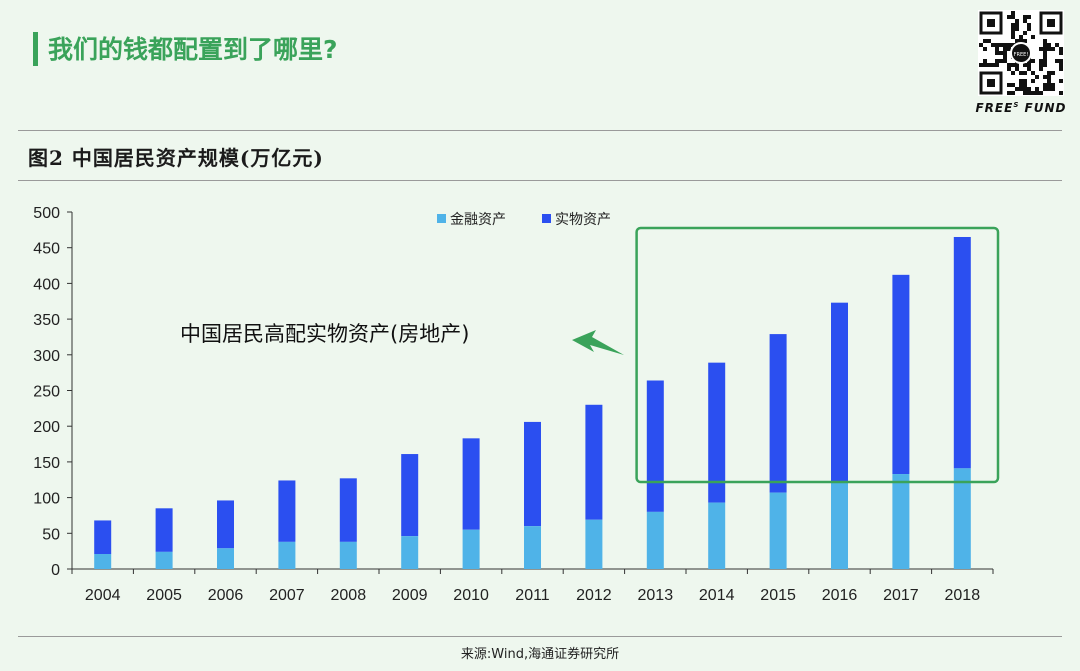  I want to click on y-tick-label: 0, so click(55, 570).